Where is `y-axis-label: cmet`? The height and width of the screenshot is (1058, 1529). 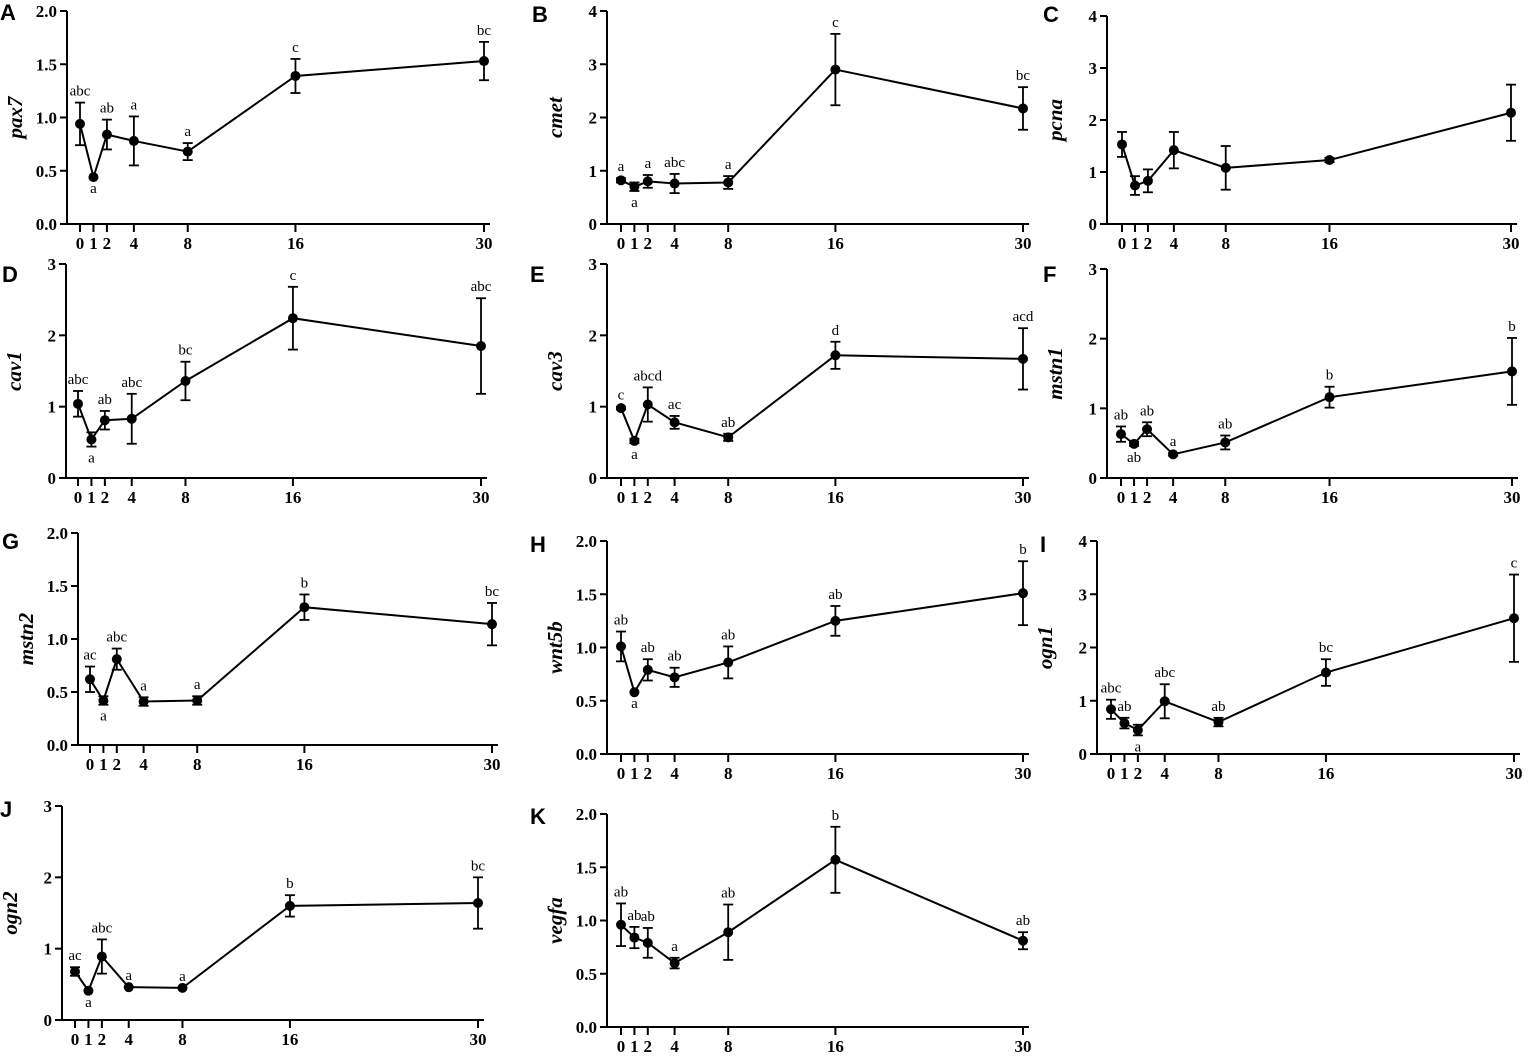 y-axis-label: cmet is located at coordinates (555, 117).